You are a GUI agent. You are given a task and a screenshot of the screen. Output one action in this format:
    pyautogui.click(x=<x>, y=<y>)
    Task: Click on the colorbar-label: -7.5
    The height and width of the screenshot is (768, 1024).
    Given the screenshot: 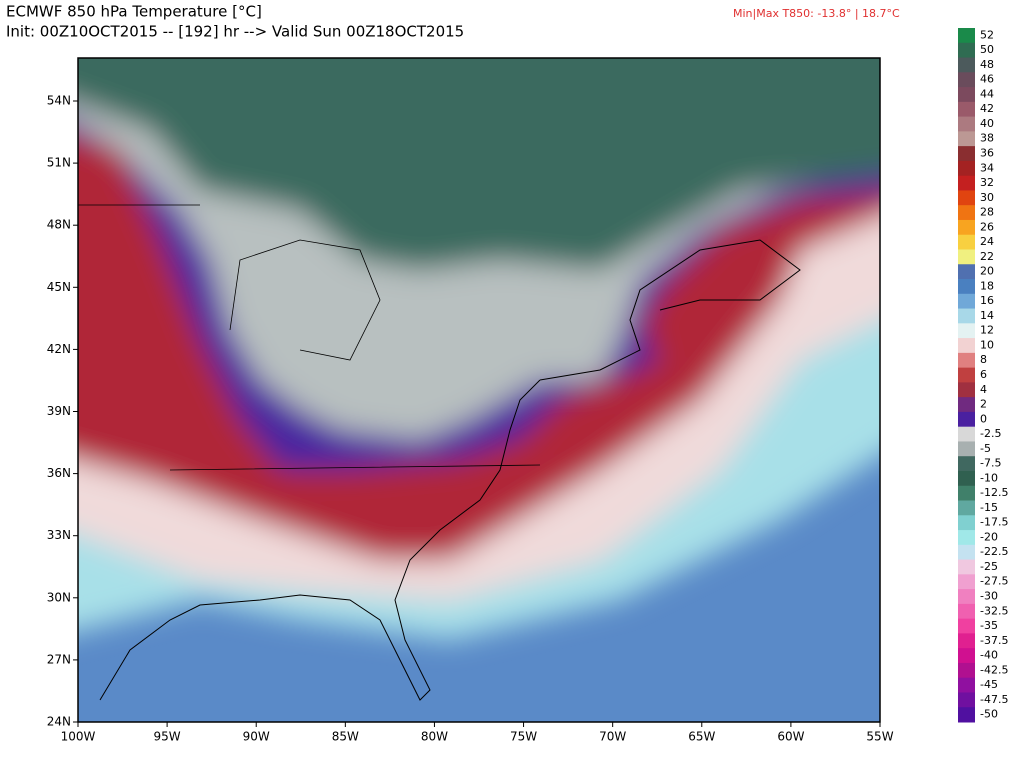 What is the action you would take?
    pyautogui.click(x=990, y=463)
    